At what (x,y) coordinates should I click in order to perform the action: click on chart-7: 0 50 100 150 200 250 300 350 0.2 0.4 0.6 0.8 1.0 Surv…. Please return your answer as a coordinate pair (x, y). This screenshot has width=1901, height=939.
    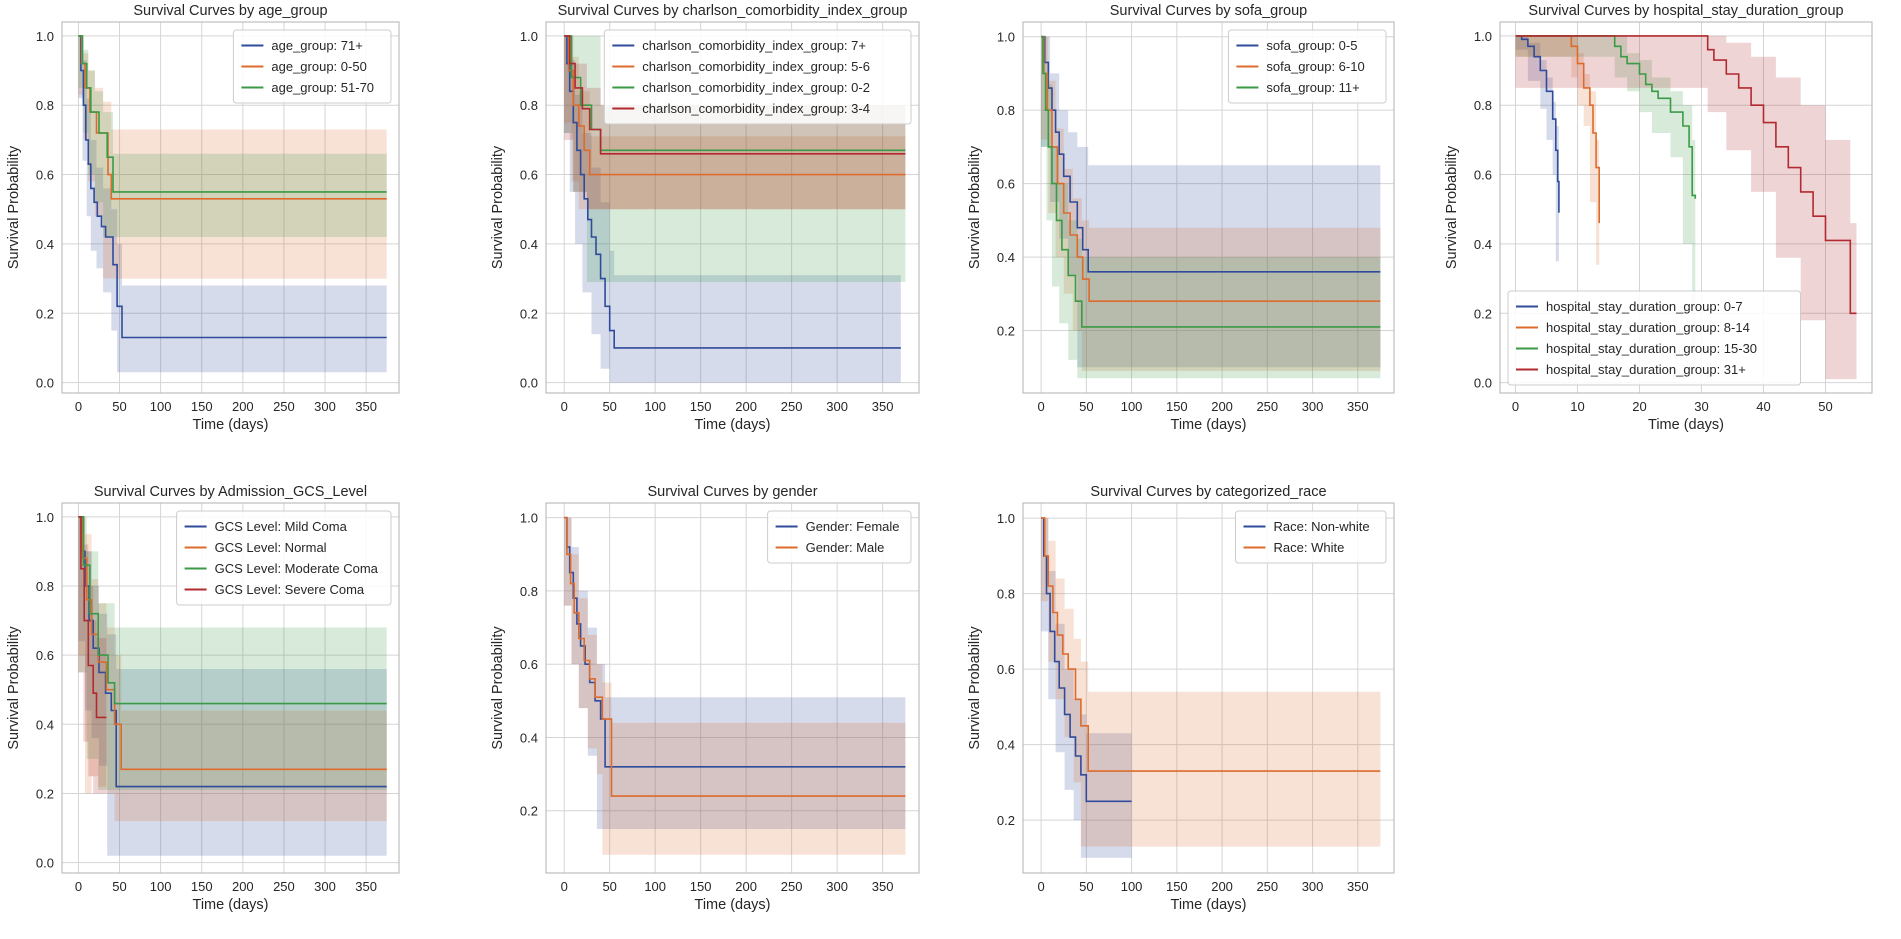
    Looking at the image, I should click on (1181, 698).